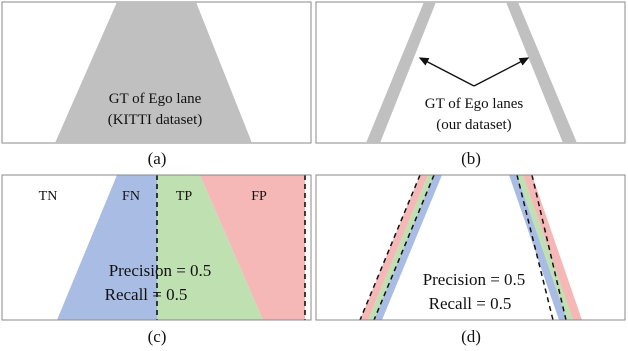 The width and height of the screenshot is (628, 351). Describe the element at coordinates (259, 196) in the screenshot. I see `label-fp: FP` at that location.